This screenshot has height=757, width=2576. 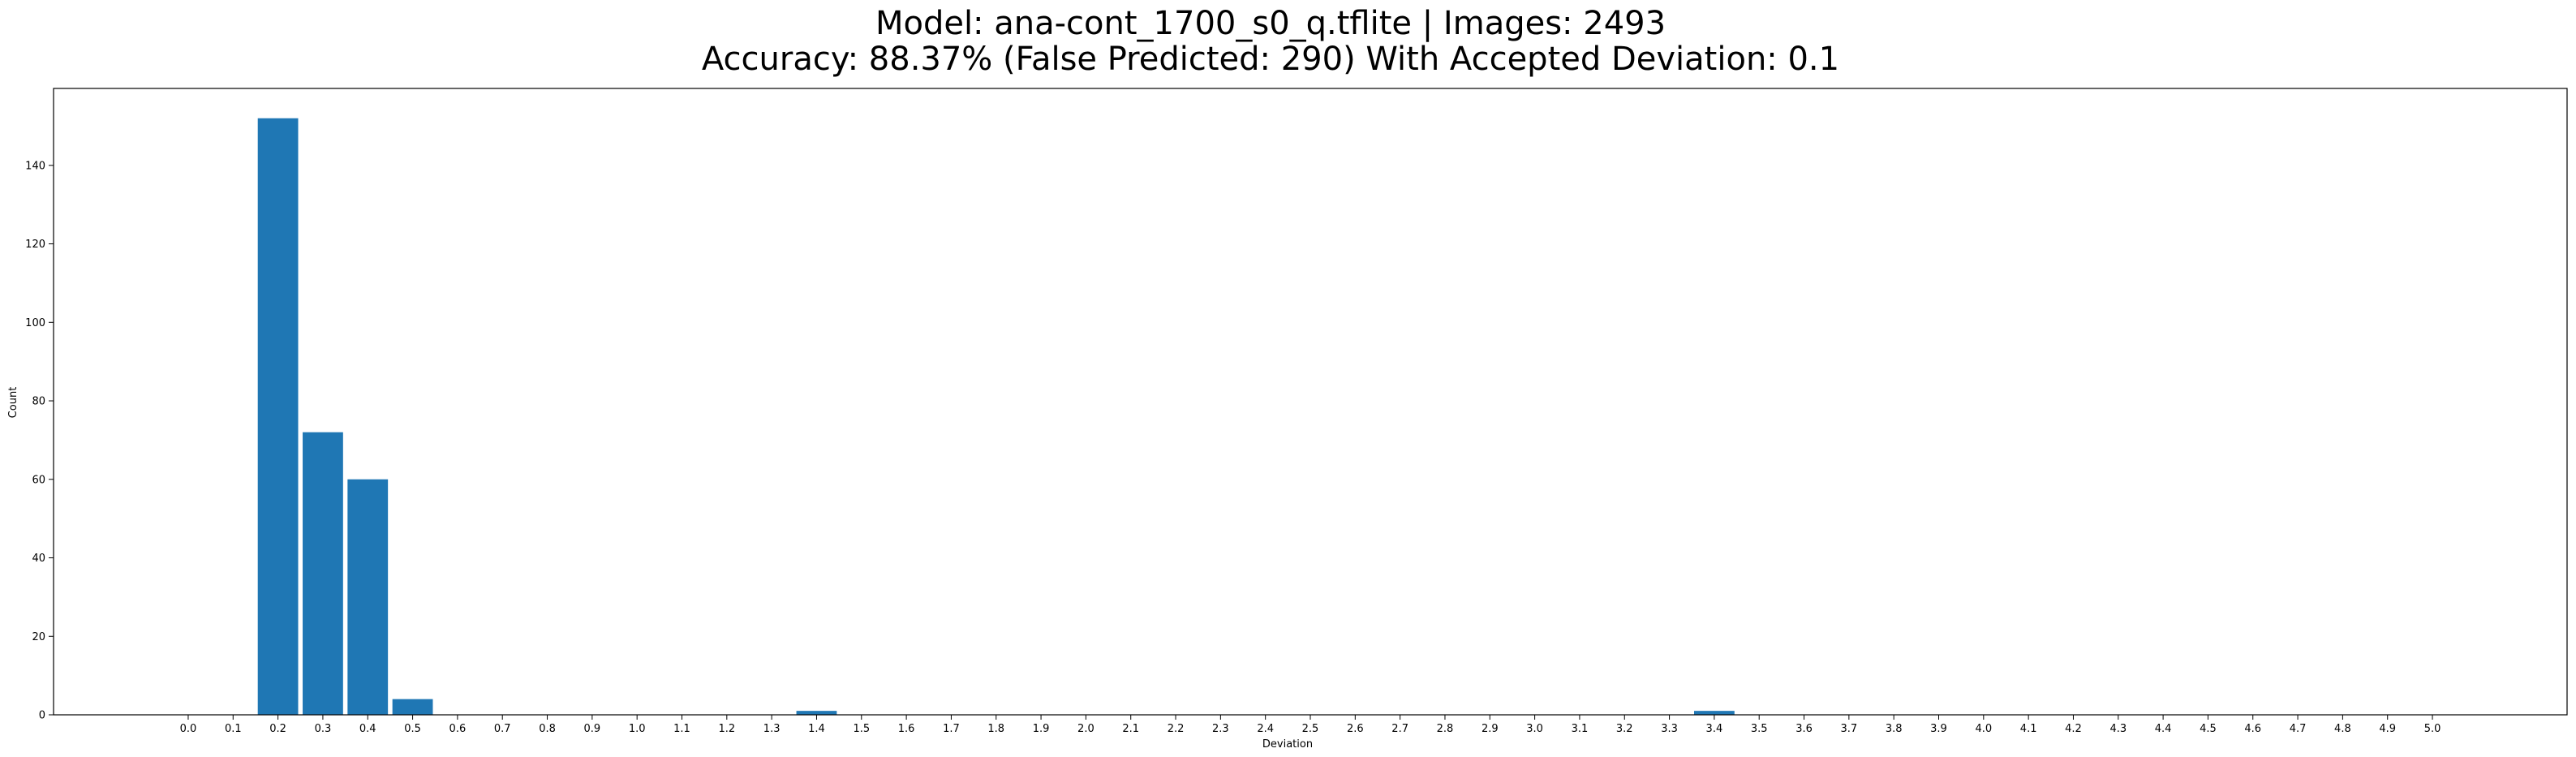 What do you see at coordinates (2387, 729) in the screenshot?
I see `x-tick-label: 4.9` at bounding box center [2387, 729].